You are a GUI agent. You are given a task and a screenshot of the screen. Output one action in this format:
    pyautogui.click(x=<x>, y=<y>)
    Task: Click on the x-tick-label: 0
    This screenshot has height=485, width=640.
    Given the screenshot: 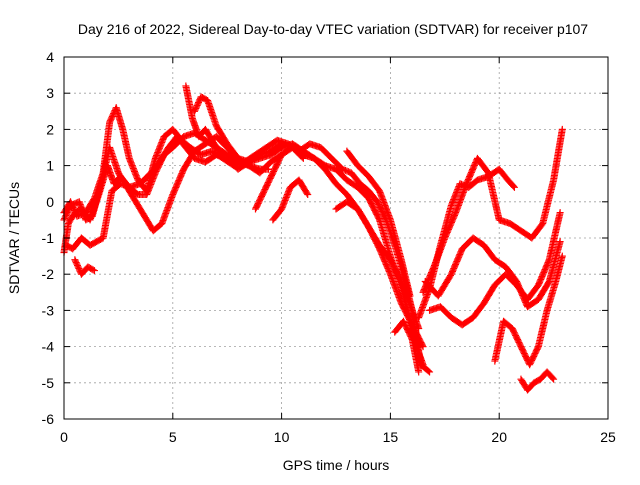 What is the action you would take?
    pyautogui.click(x=64, y=437)
    